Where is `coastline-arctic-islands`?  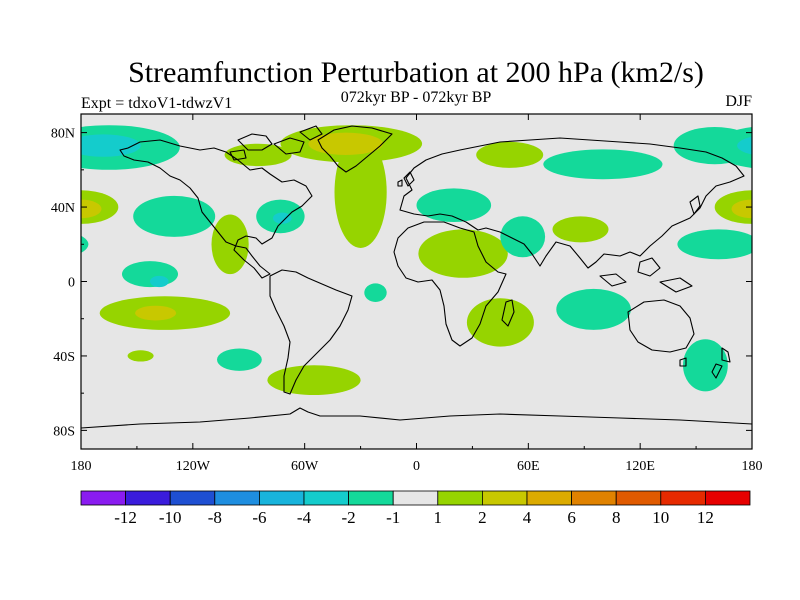
coastline-arctic-islands is located at coordinates (276, 143).